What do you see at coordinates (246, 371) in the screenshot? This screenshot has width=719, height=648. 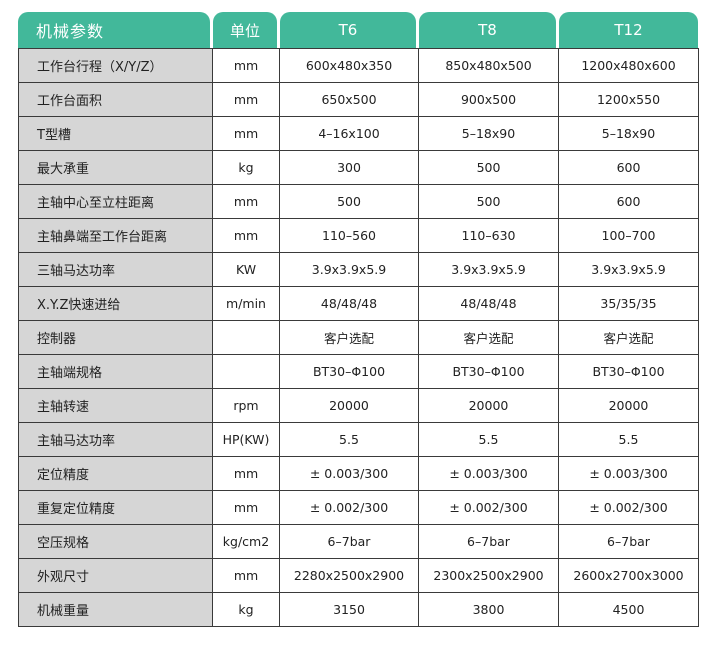 I see `unit` at bounding box center [246, 371].